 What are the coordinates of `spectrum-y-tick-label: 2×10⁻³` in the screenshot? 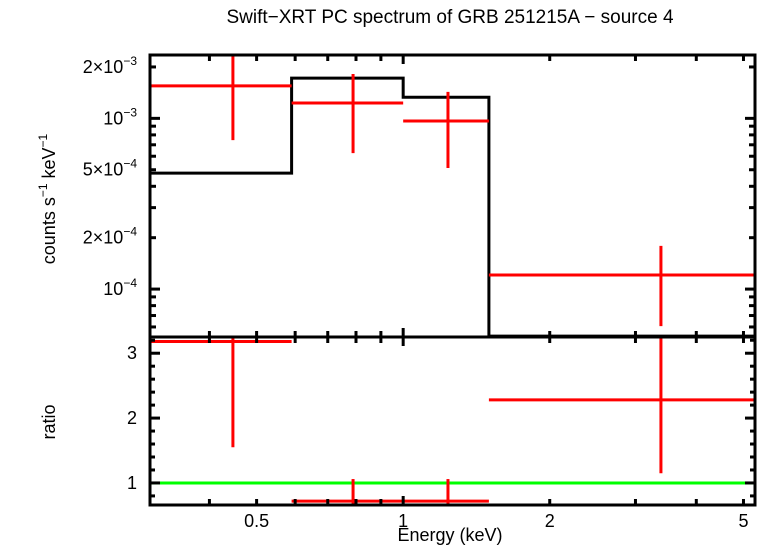 It's located at (110, 65).